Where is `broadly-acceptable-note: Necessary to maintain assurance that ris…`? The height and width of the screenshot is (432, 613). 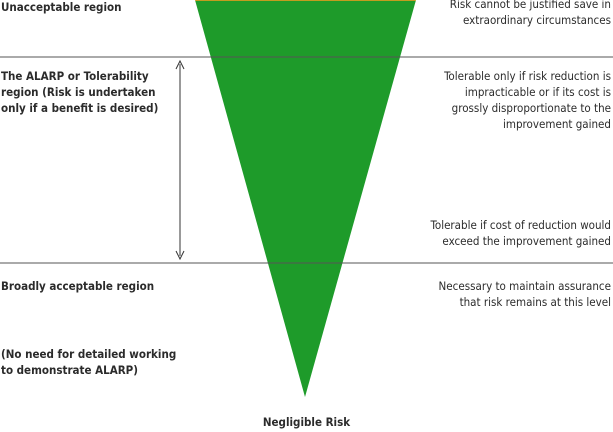
broadly-acceptable-note: Necessary to maintain assurance that ris… is located at coordinates (524, 294).